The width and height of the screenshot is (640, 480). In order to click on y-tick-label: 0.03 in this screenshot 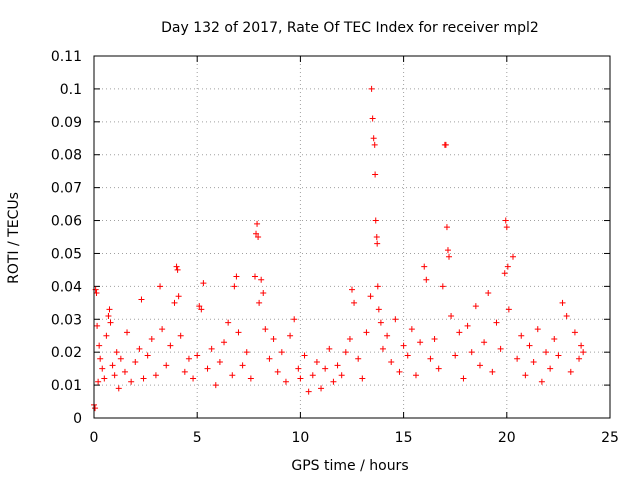, I will do `click(66, 320)`.